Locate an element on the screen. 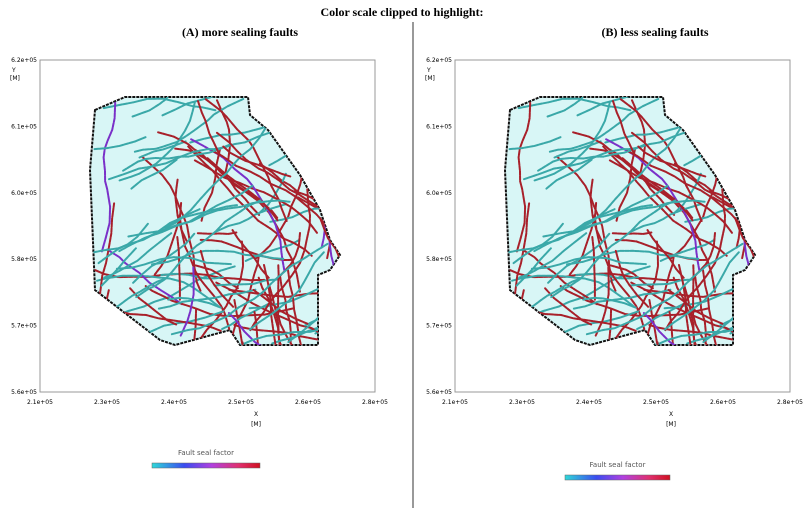 The width and height of the screenshot is (804, 508). x-tick-label: 2.4e+05 is located at coordinates (589, 402).